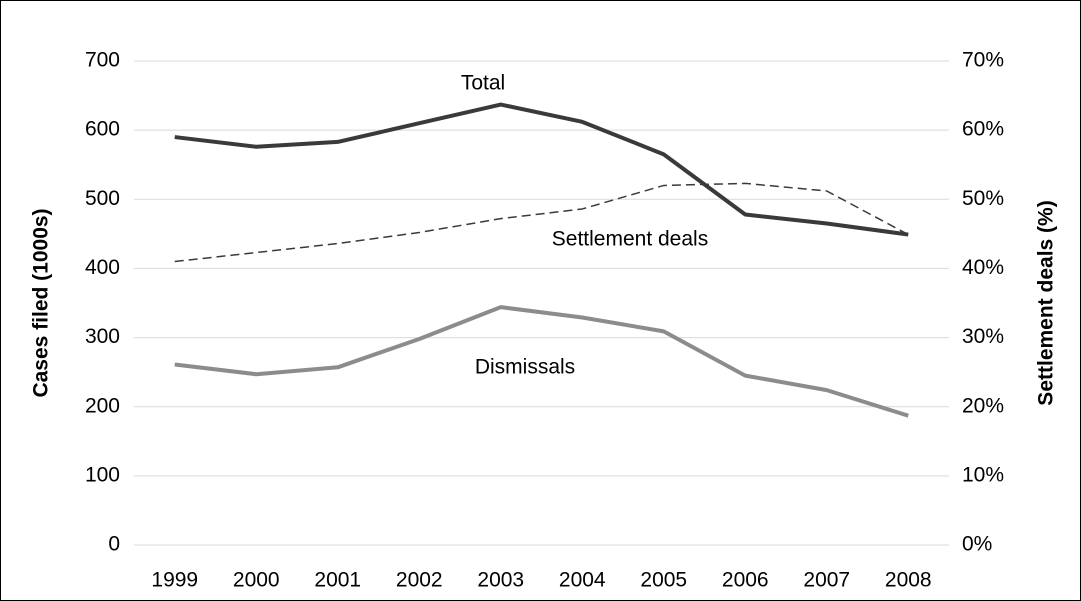 This screenshot has width=1081, height=601. I want to click on y2-axis-title: Settlement deals (%), so click(1046, 302).